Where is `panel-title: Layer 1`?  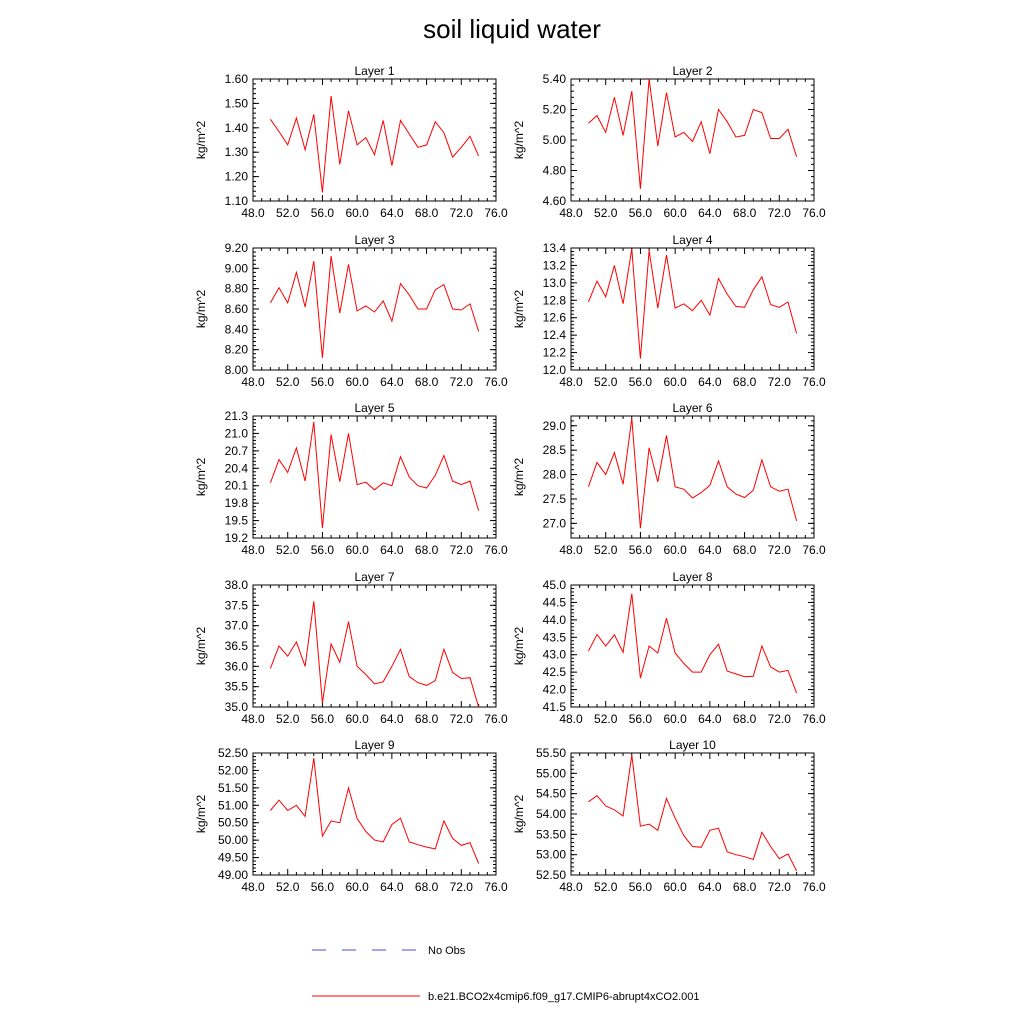 panel-title: Layer 1 is located at coordinates (374, 71).